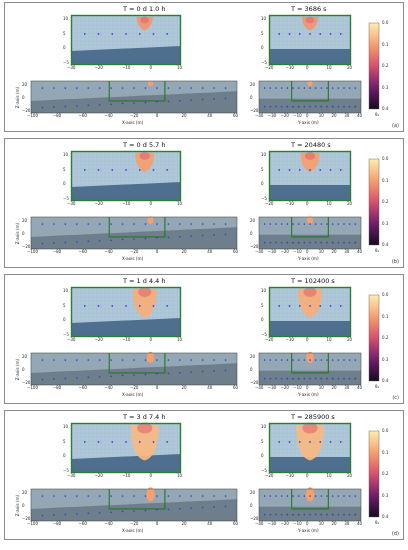 This screenshot has width=408, height=550. I want to click on colorbar-tick-label: 0.1, so click(385, 44).